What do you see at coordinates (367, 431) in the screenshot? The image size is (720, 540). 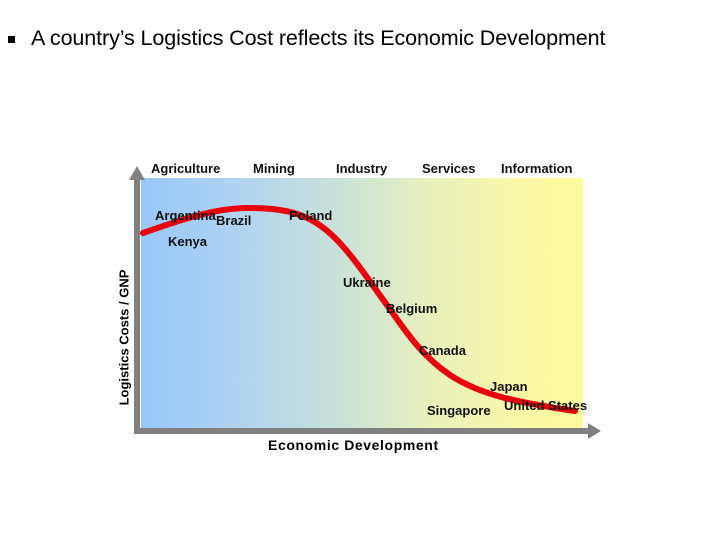 I see `x-axis` at bounding box center [367, 431].